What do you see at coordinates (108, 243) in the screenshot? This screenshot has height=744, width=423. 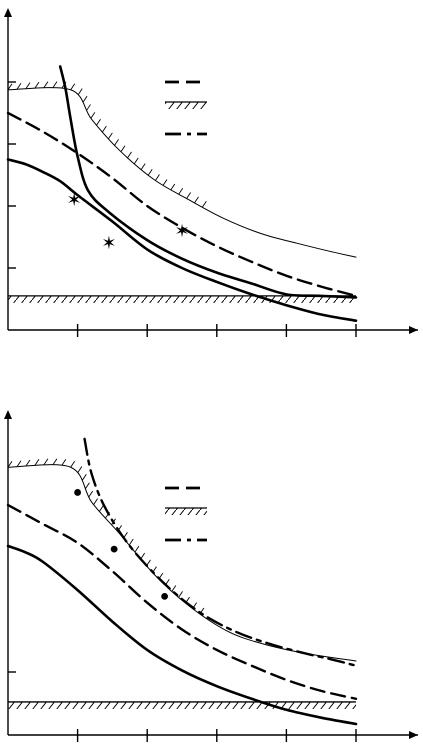 I see `marker-star-1: ✶` at bounding box center [108, 243].